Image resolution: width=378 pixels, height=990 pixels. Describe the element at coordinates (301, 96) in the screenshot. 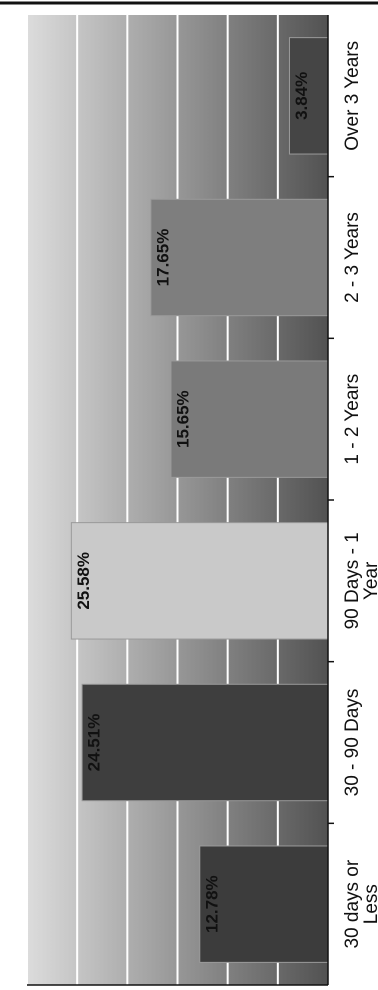

I see `data-label: 3.84%` at that location.